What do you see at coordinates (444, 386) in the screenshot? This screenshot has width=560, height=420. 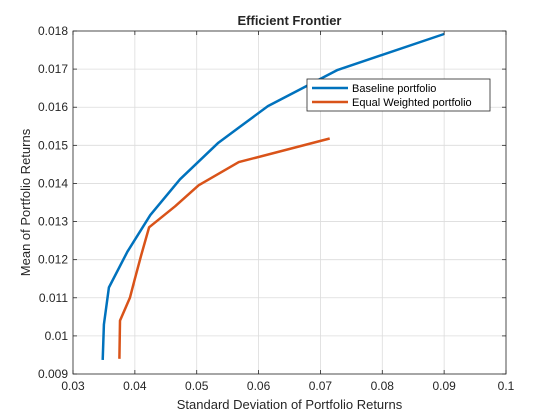 I see `x-tick-label: 0.09` at bounding box center [444, 386].